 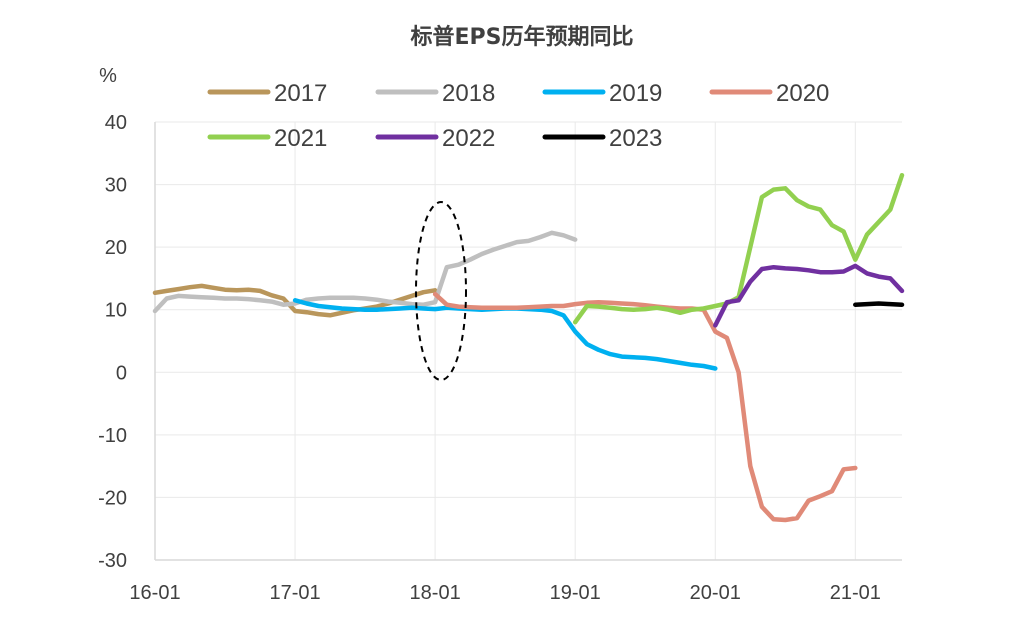 I want to click on y-axis-unit: %, so click(x=108, y=76).